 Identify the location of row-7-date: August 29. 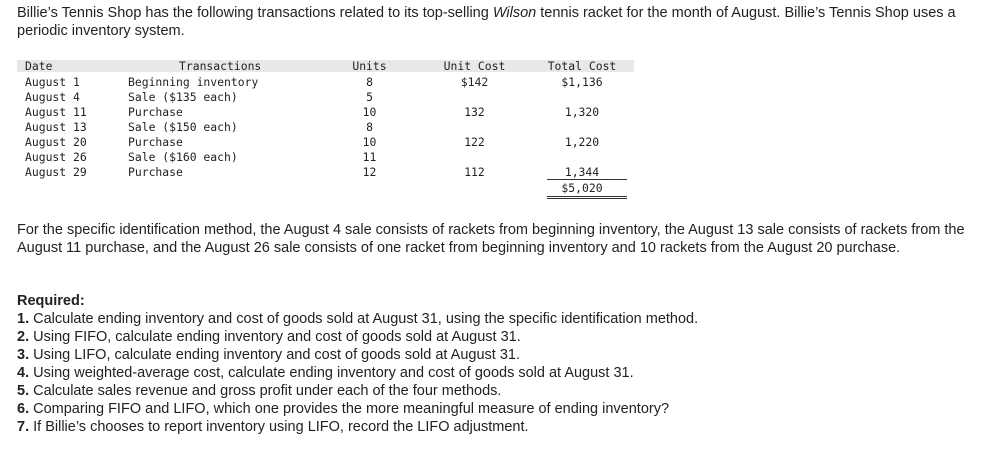
(56, 172).